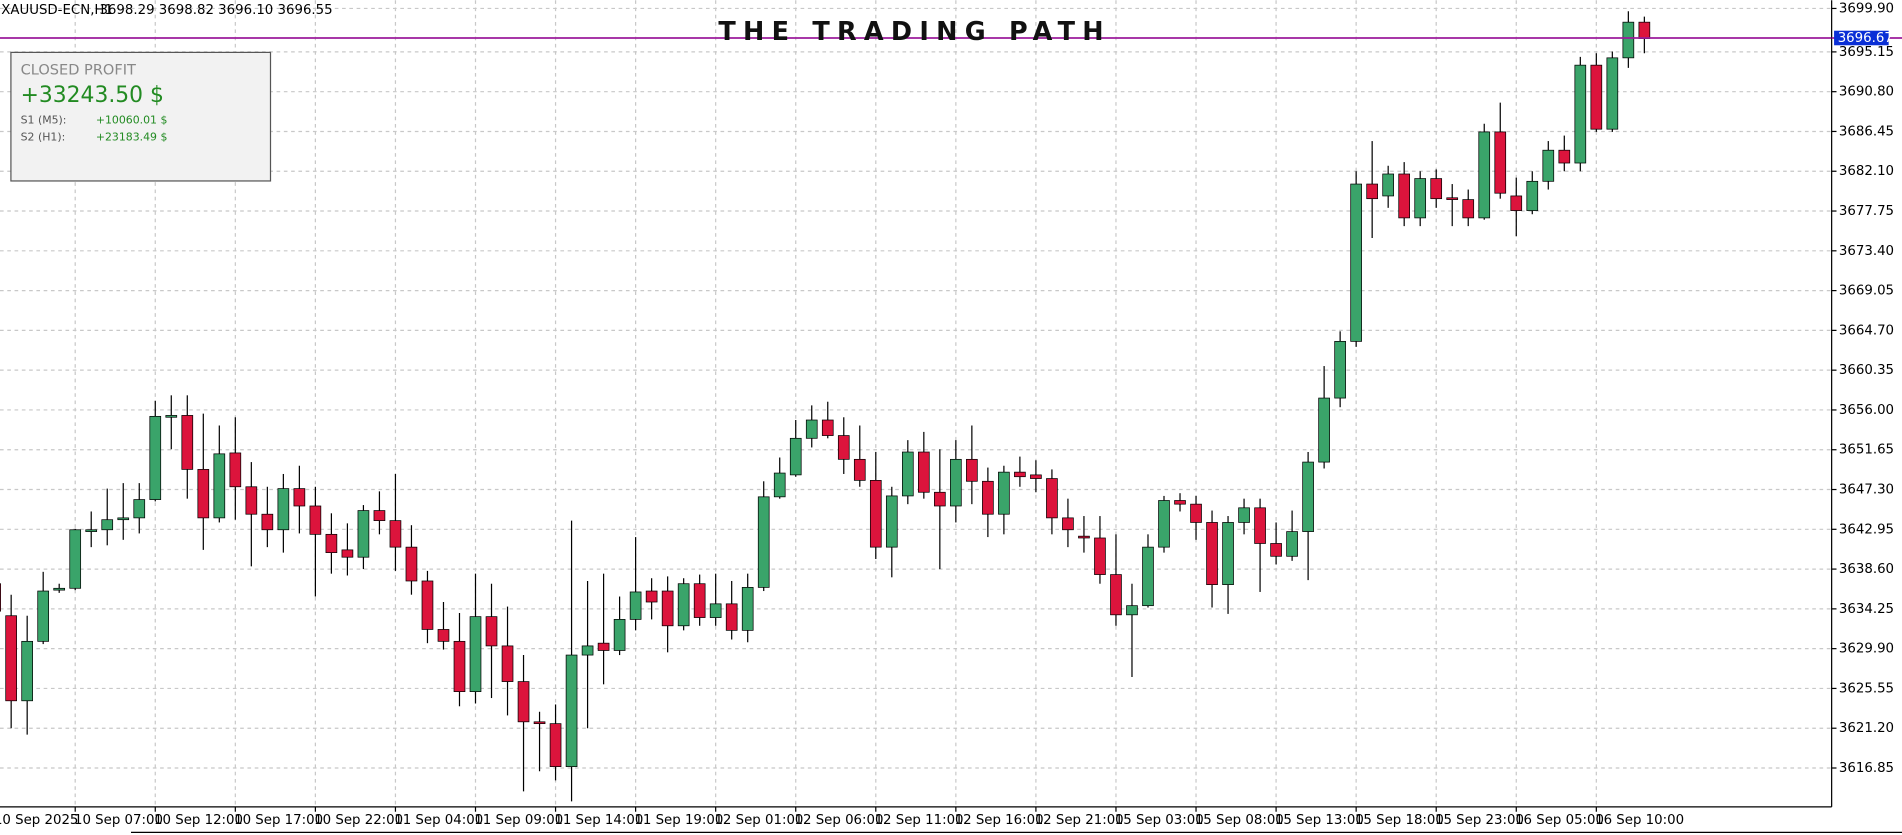 This screenshot has height=835, width=1902. What do you see at coordinates (132, 119) in the screenshot?
I see `panel-row-value: +10060.01 $` at bounding box center [132, 119].